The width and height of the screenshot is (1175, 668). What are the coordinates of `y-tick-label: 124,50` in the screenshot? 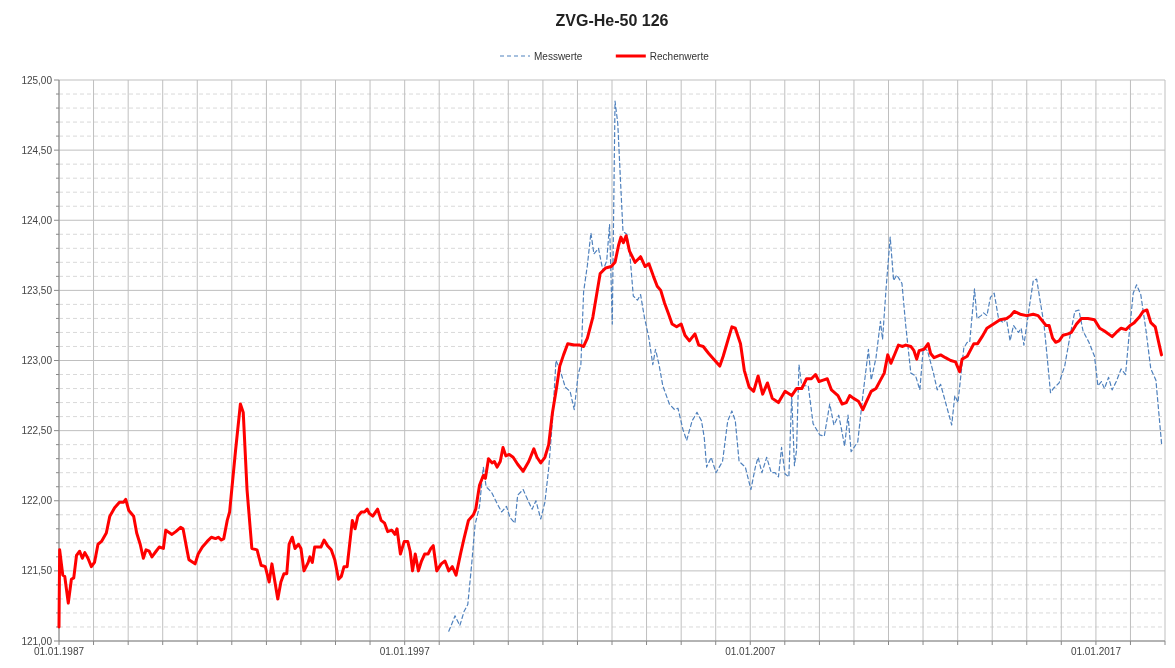 It's located at (37, 150).